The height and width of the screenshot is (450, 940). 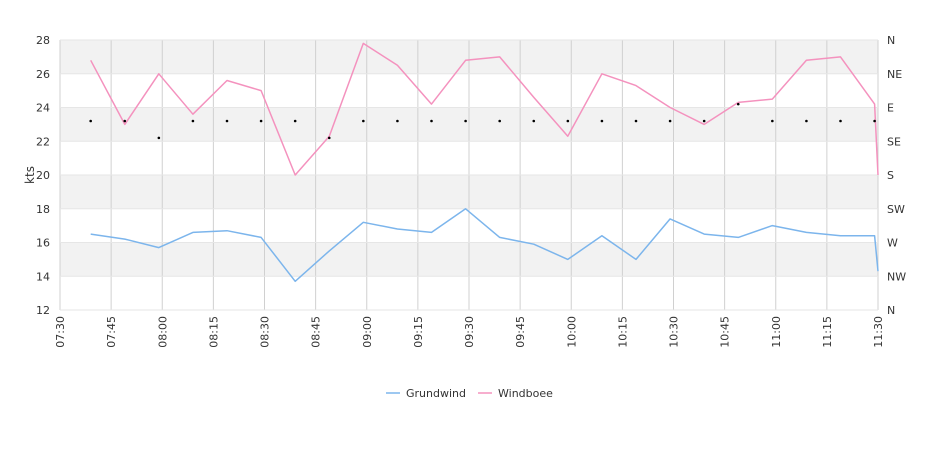 I want to click on y-tick-label: 12, so click(x=43, y=310).